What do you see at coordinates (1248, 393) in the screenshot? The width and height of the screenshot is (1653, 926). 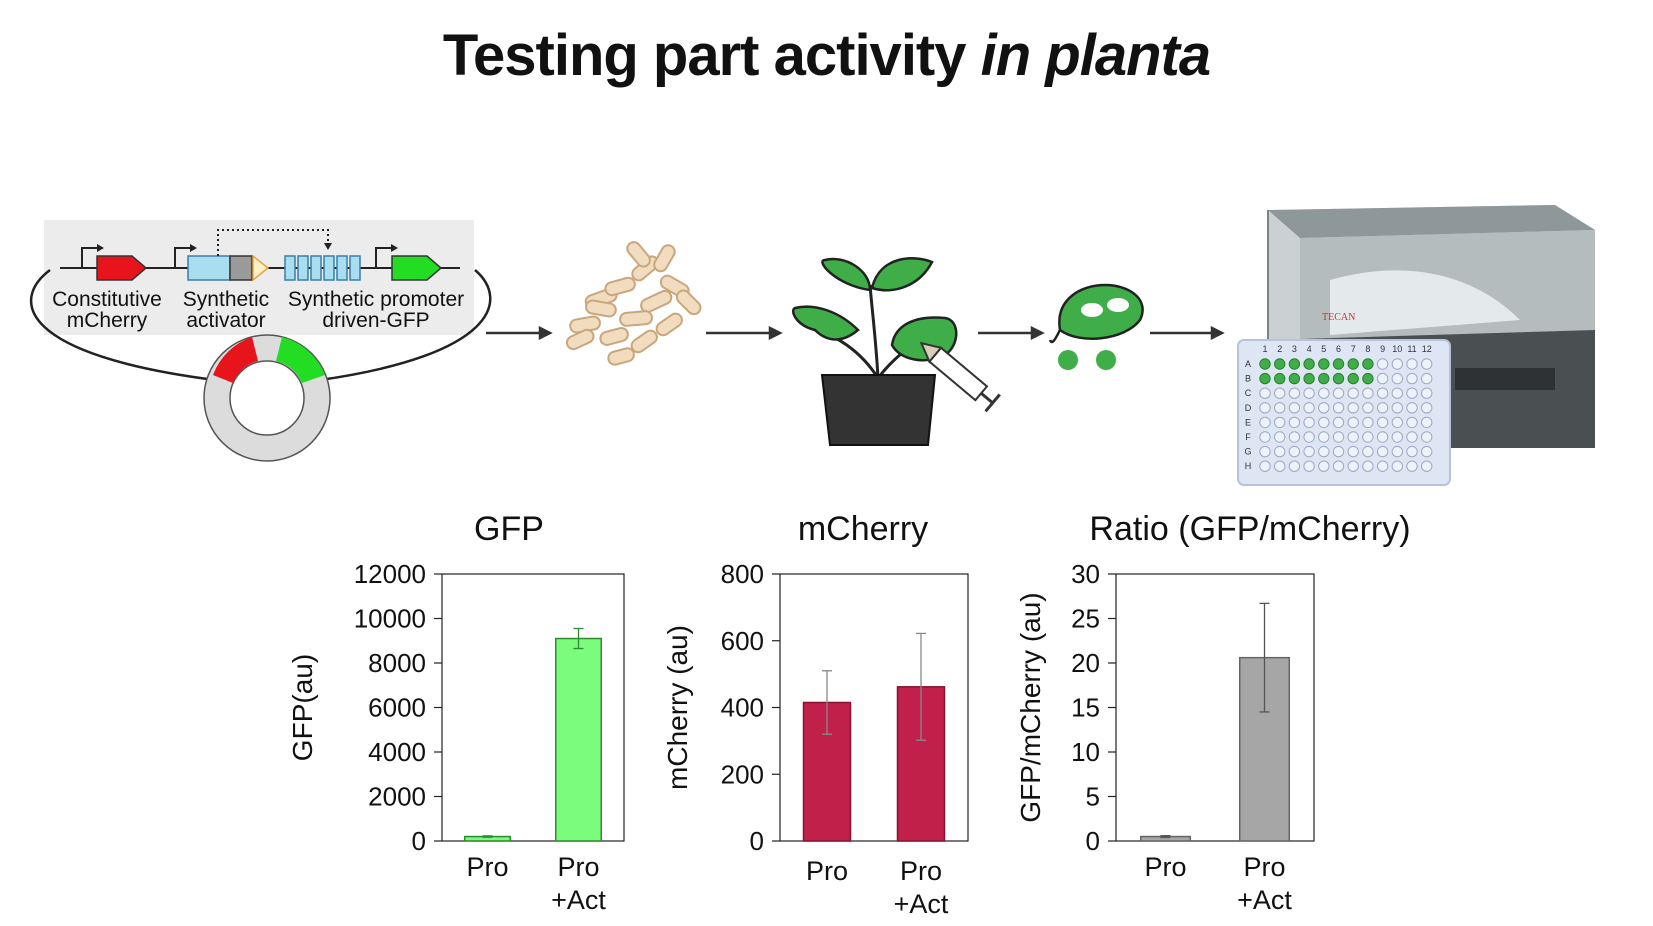 I see `plate-row-label: C` at bounding box center [1248, 393].